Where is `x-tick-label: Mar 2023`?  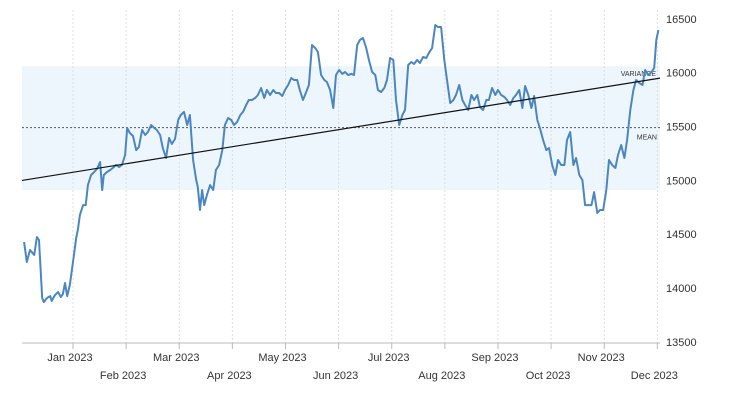 x-tick-label: Mar 2023 is located at coordinates (176, 358).